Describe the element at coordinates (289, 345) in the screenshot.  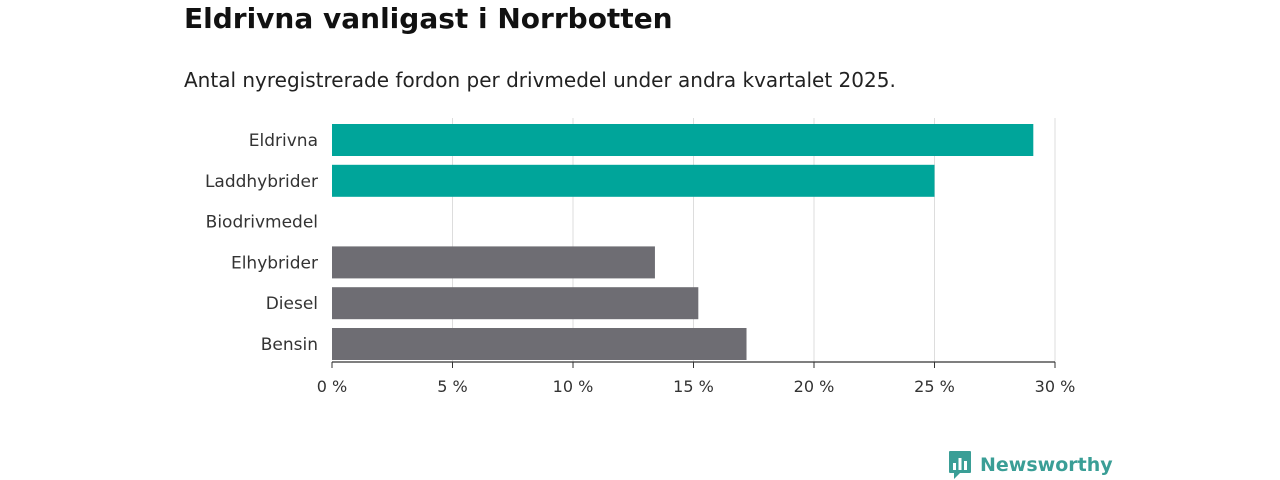
I see `category-label: Bensin` at that location.